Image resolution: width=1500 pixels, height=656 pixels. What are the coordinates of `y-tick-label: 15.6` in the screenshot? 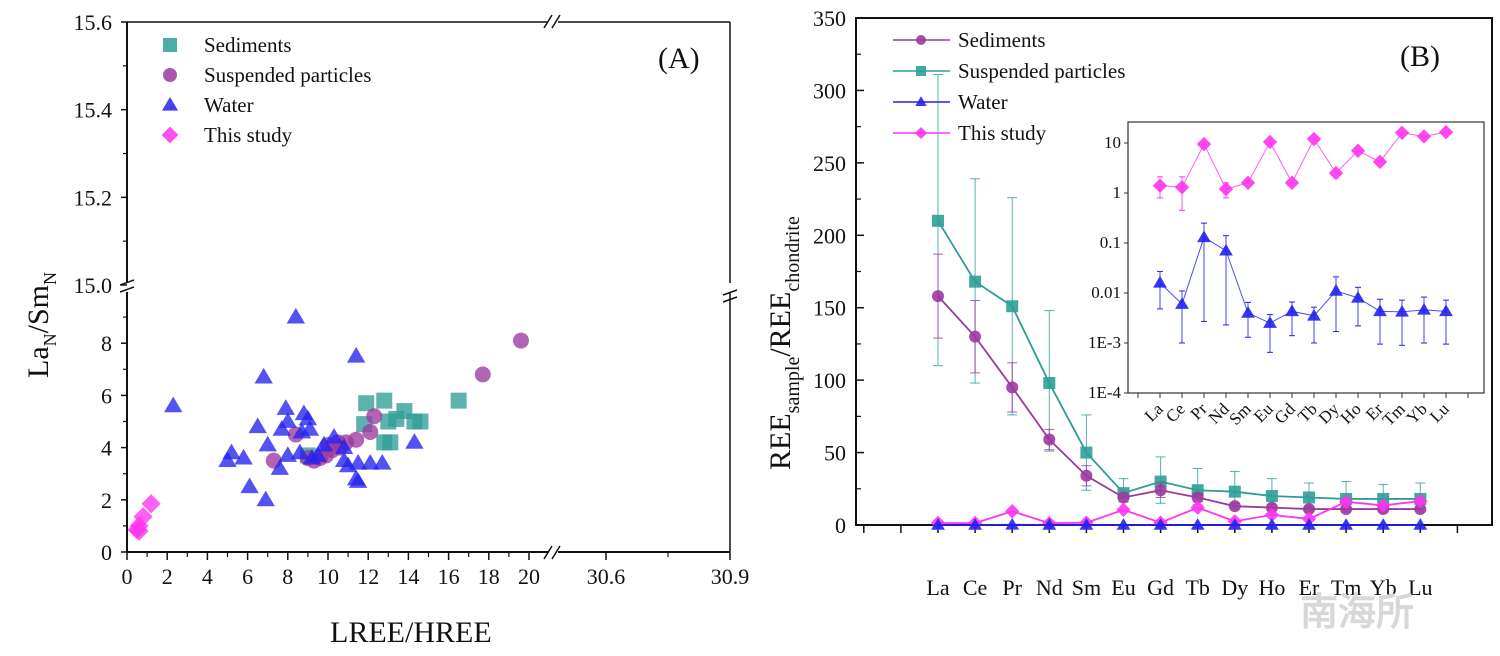 It's located at (93, 22).